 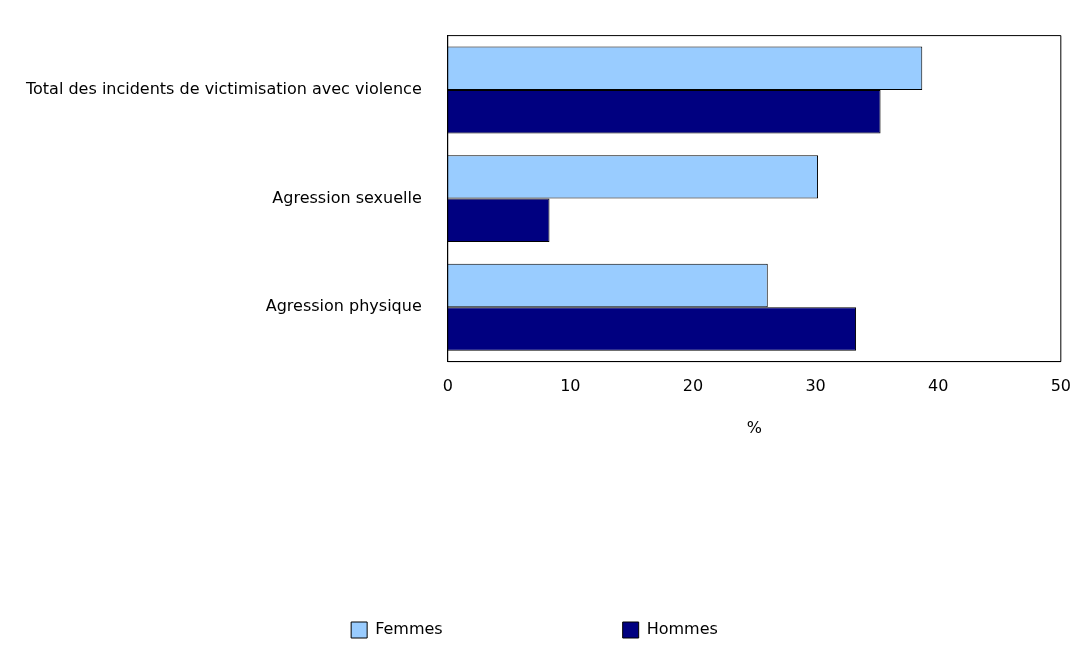 I want to click on x-tick-label: 30, so click(x=815, y=386).